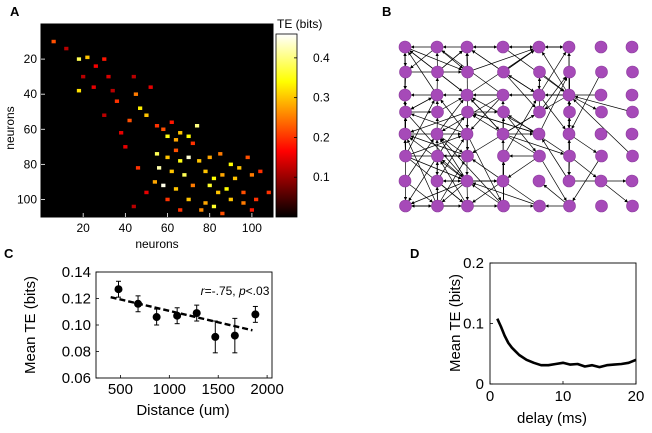 This screenshot has height=433, width=652. What do you see at coordinates (15, 11) in the screenshot?
I see `panel-a-label: A` at bounding box center [15, 11].